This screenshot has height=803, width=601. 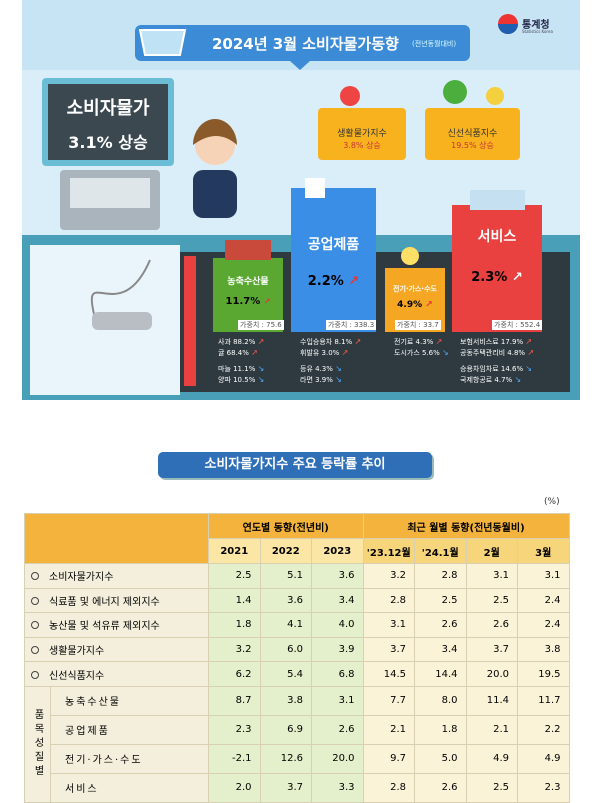 What do you see at coordinates (337, 649) in the screenshot?
I see `value-cell: 3.9` at bounding box center [337, 649].